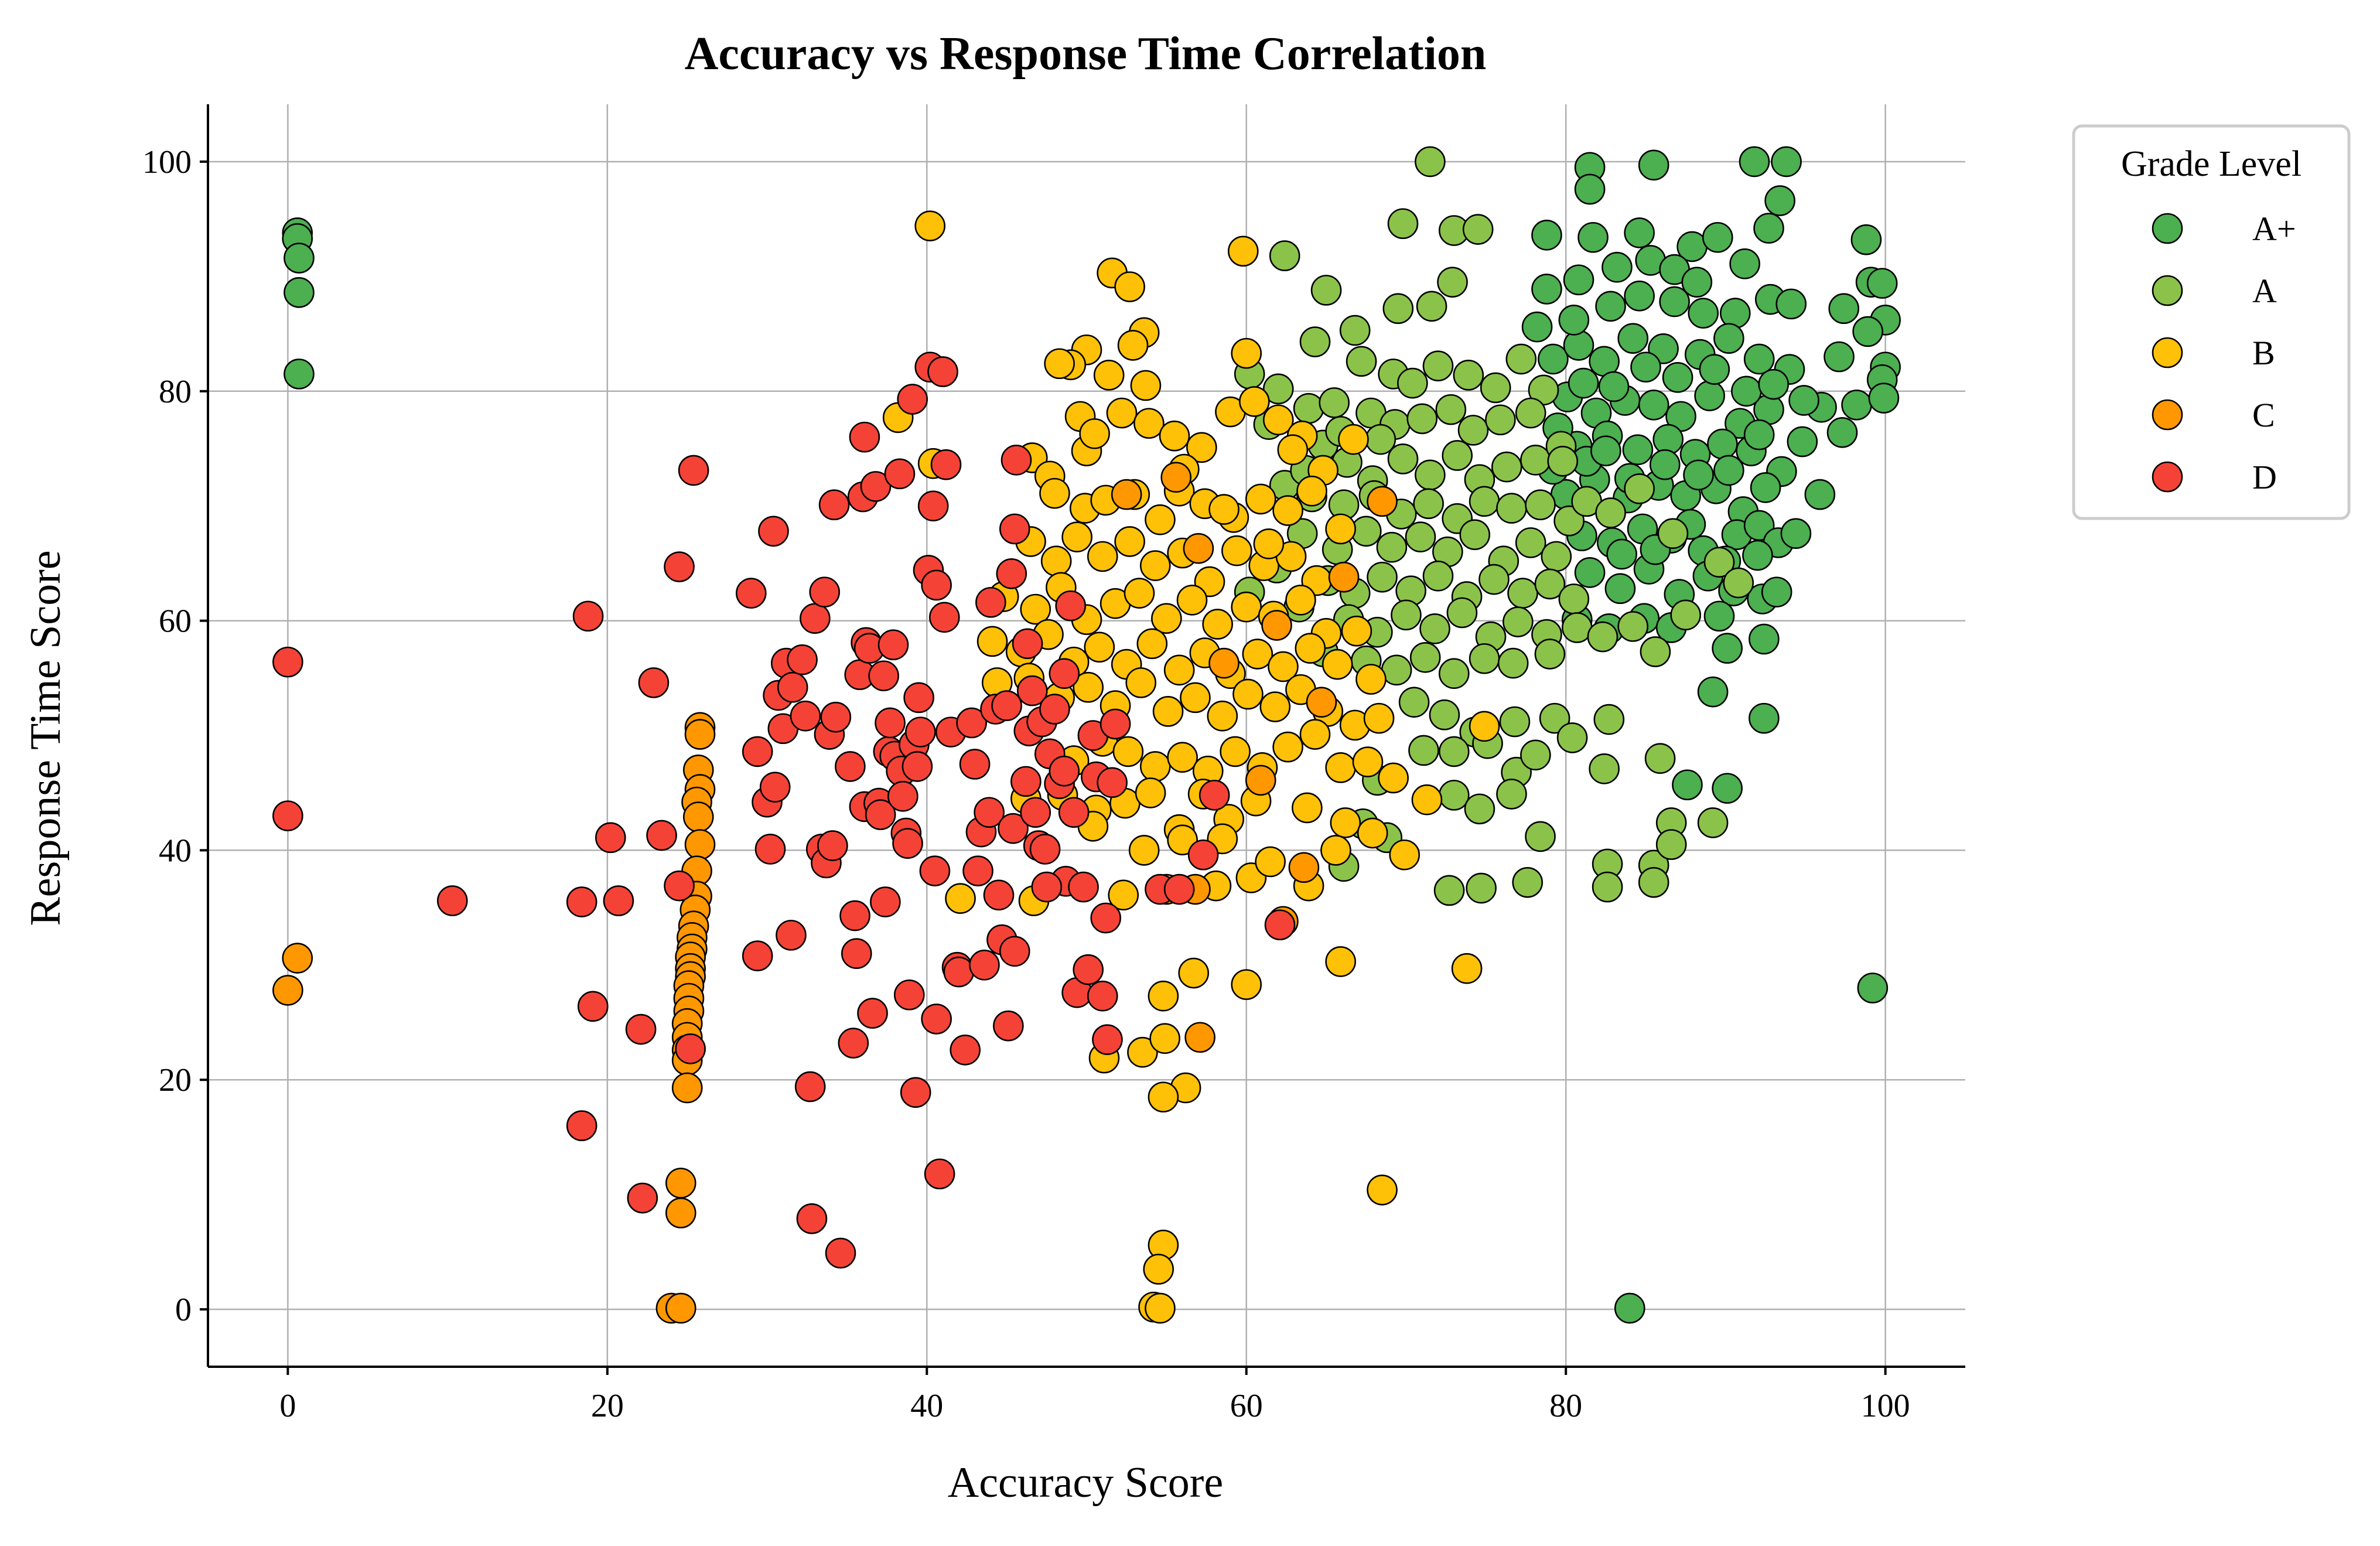 Image resolution: width=2380 pixels, height=1546 pixels. What do you see at coordinates (1085, 1483) in the screenshot?
I see `x-axis-label: Accuracy Score` at bounding box center [1085, 1483].